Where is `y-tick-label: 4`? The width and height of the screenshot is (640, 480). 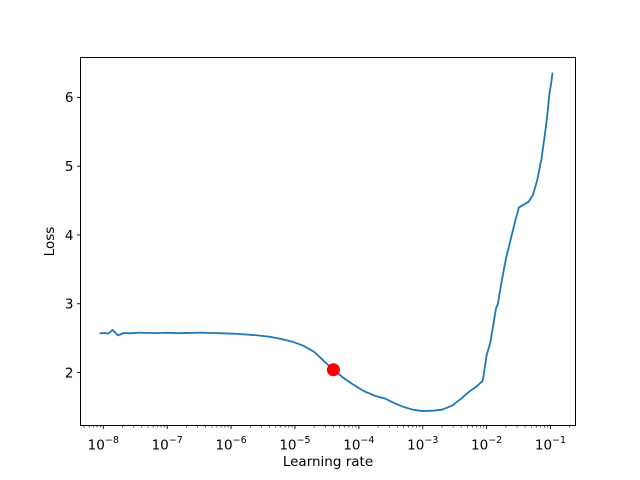
y-tick-label: 4 is located at coordinates (69, 236).